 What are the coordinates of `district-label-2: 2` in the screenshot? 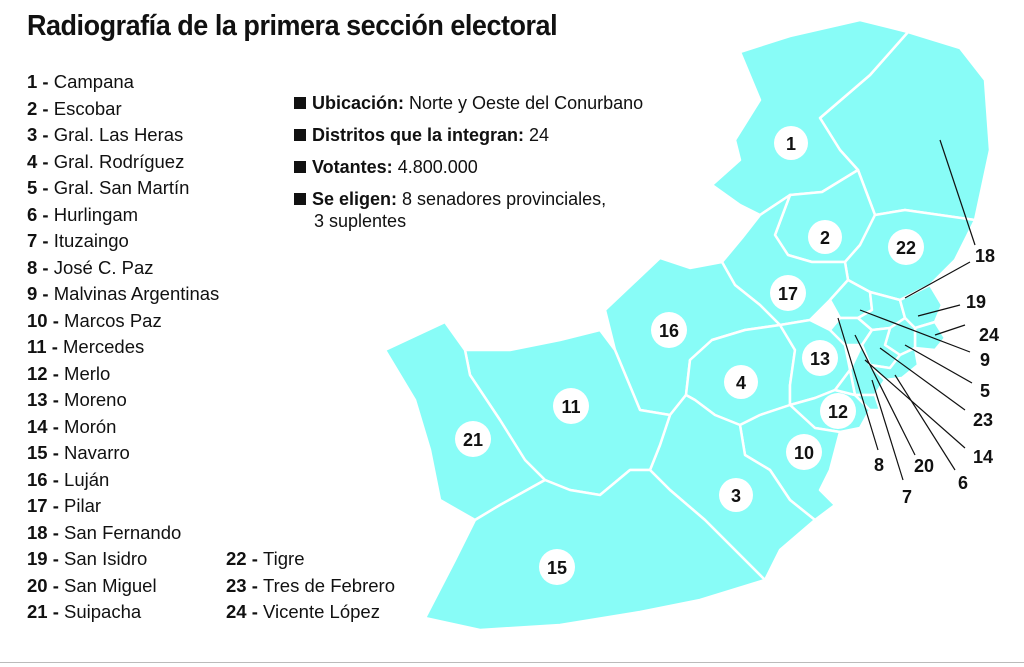 It's located at (825, 237).